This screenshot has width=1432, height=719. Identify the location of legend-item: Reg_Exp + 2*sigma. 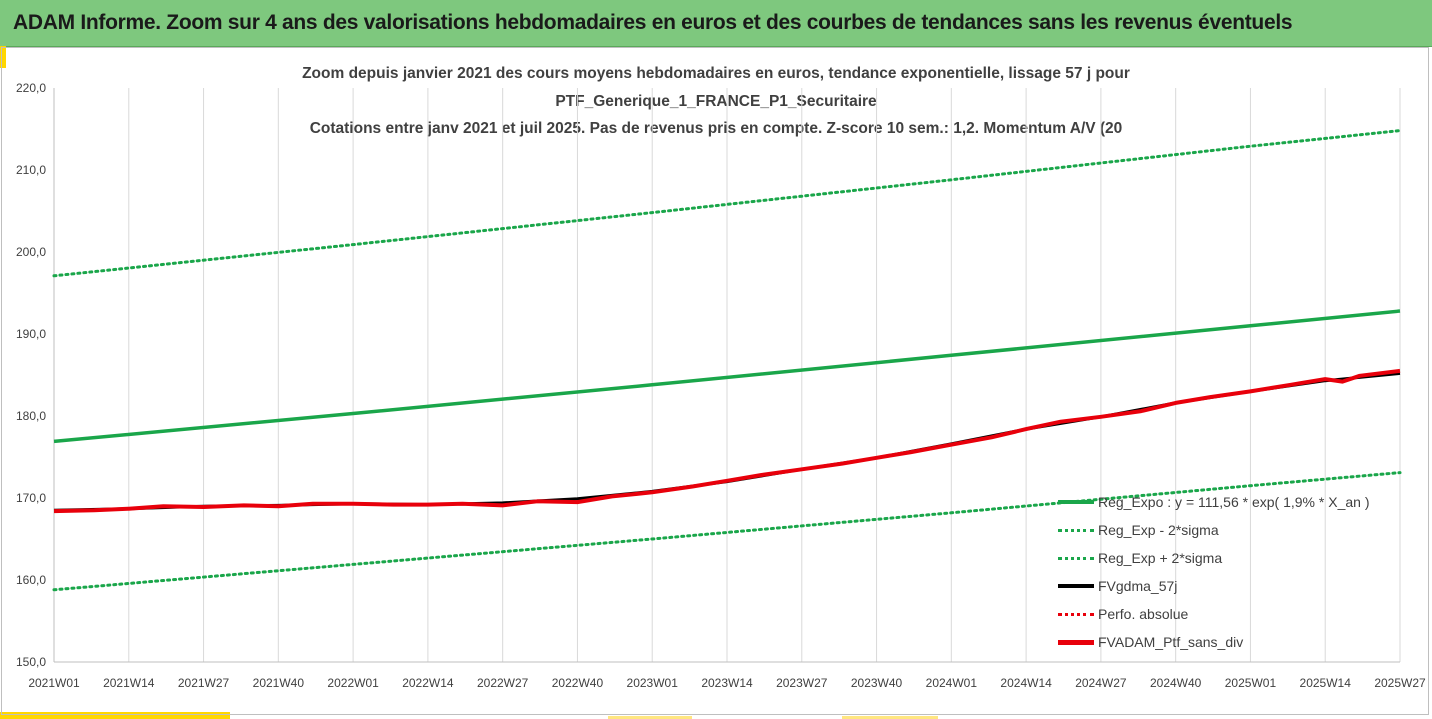
(1140, 558).